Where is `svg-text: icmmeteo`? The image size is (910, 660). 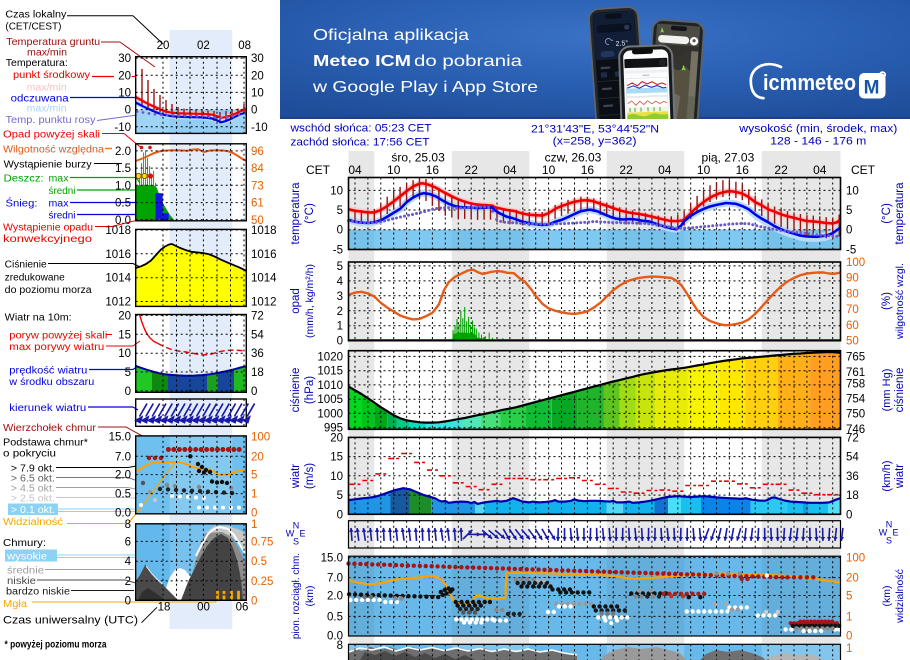 svg-text: icmmeteo is located at coordinates (809, 82).